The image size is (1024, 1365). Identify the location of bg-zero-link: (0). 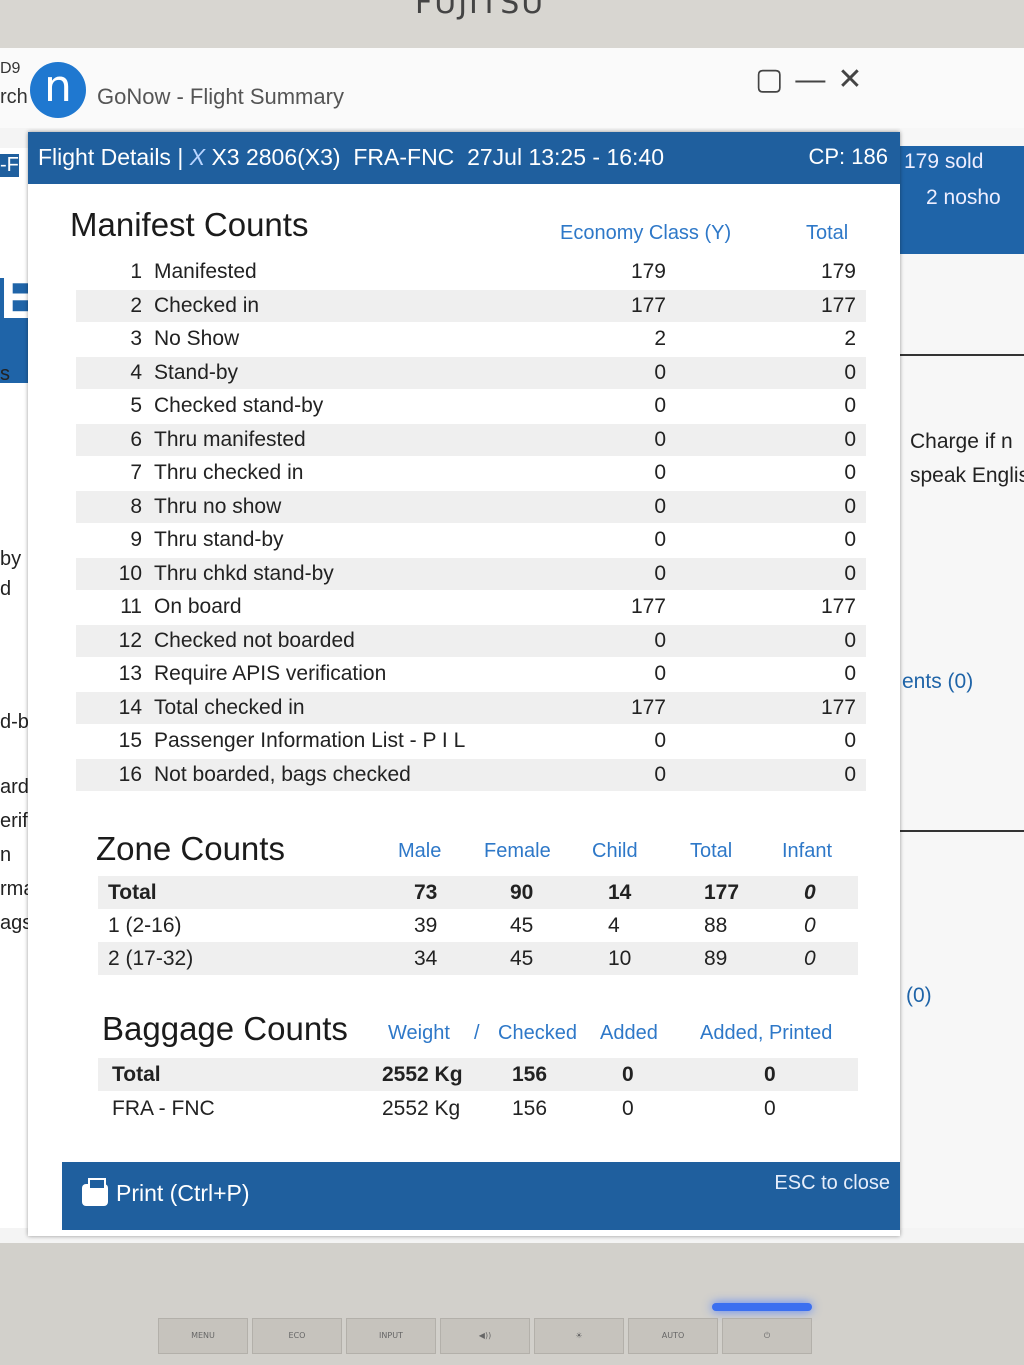
(919, 995).